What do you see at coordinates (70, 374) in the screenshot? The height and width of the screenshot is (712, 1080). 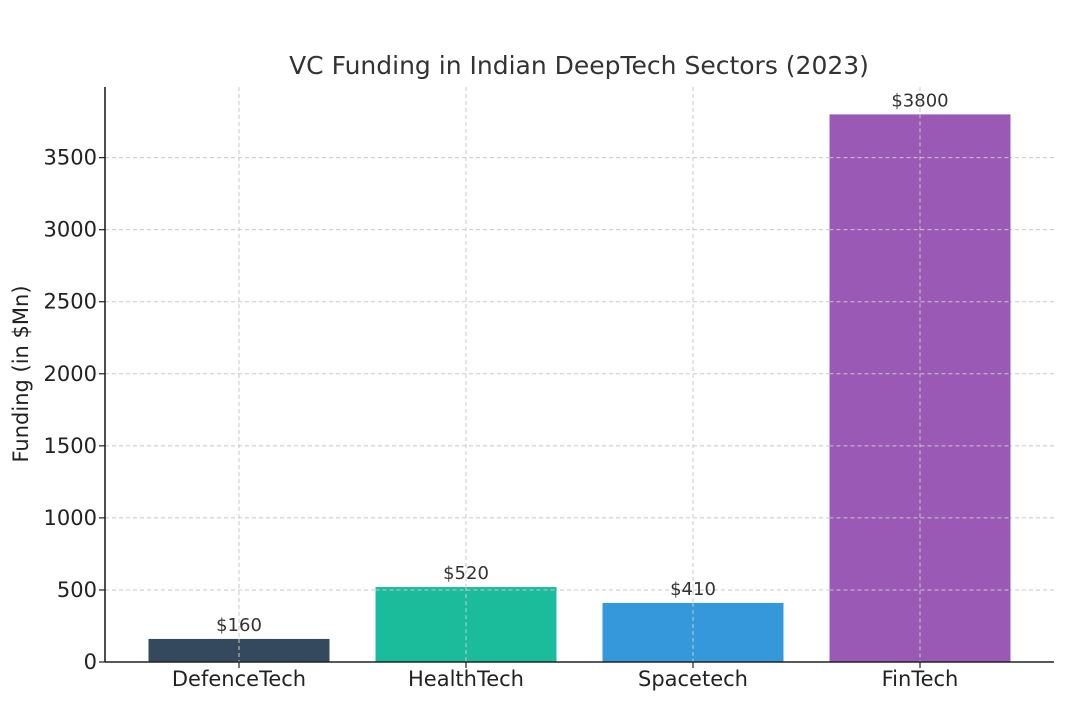 I see `y-tick-label: 2000` at bounding box center [70, 374].